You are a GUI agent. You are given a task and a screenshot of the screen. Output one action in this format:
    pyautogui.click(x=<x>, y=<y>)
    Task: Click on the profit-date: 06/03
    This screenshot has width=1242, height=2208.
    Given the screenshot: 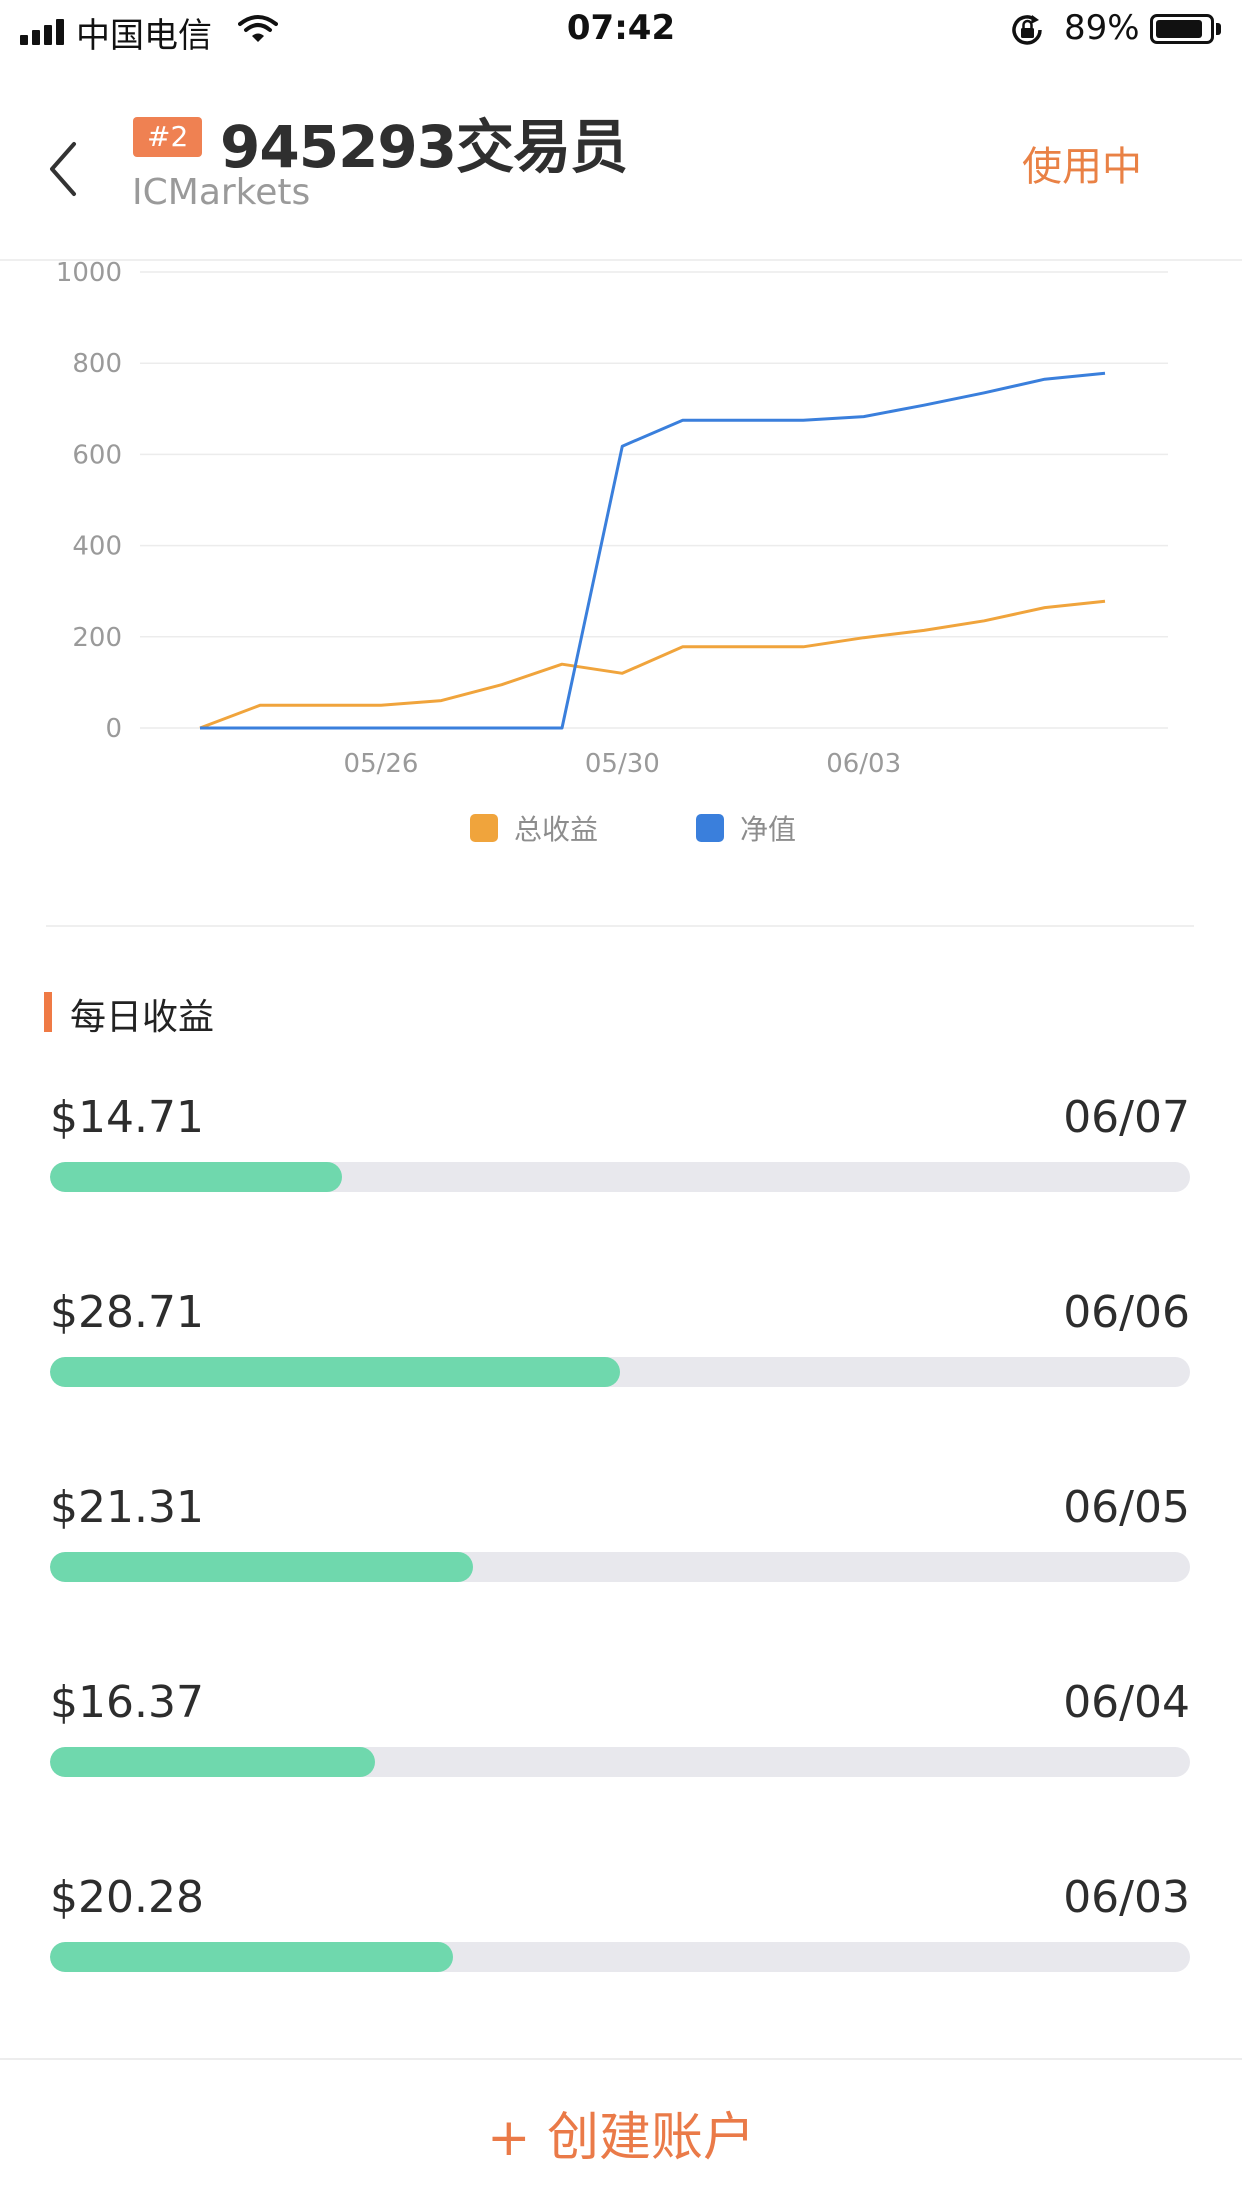 What is the action you would take?
    pyautogui.click(x=1126, y=1897)
    